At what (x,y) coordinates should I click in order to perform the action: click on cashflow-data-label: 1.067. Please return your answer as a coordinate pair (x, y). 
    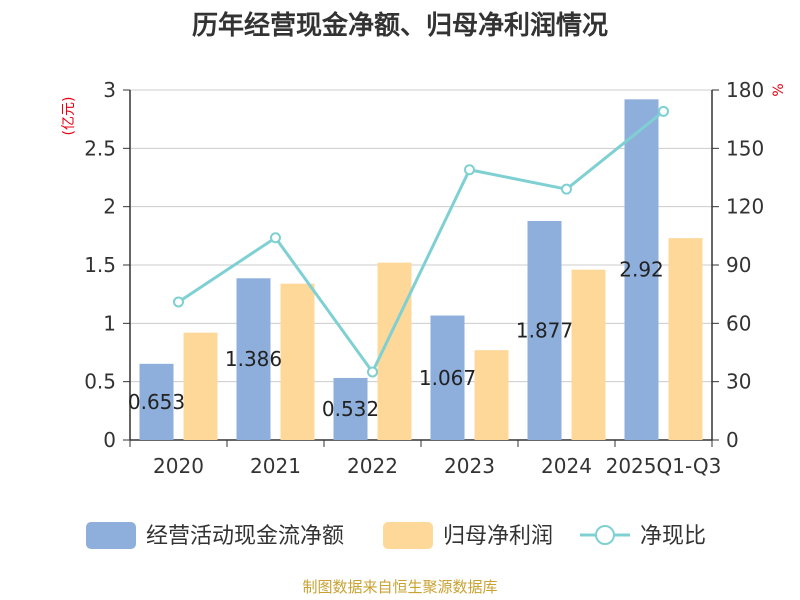
    Looking at the image, I should click on (447, 378).